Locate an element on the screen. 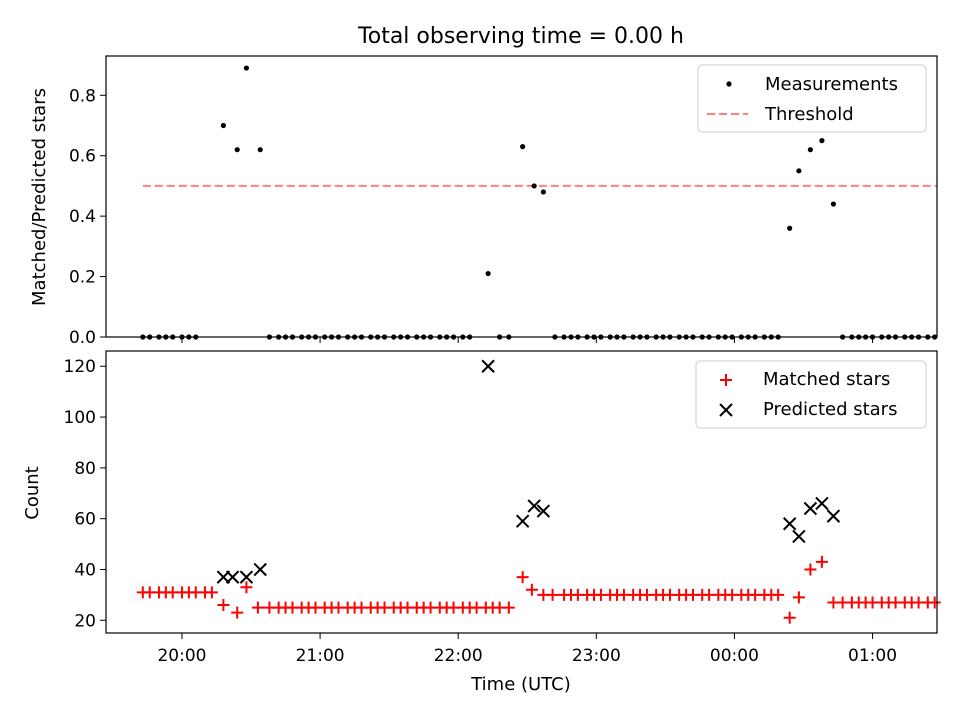 This screenshot has height=720, width=960. x-tick-label: 21:00 is located at coordinates (320, 656).